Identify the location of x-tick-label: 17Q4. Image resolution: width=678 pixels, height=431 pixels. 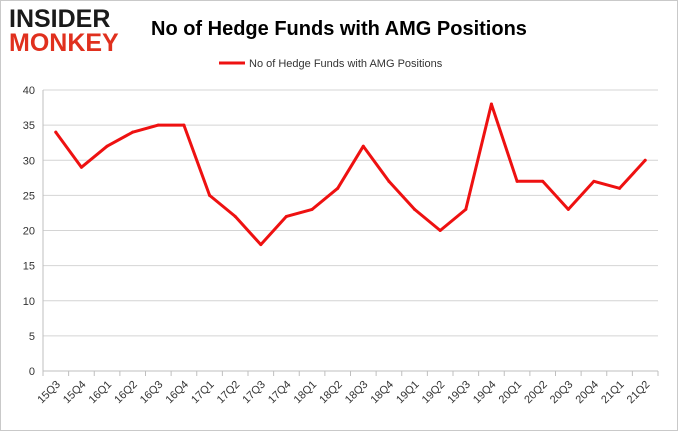
(280, 393).